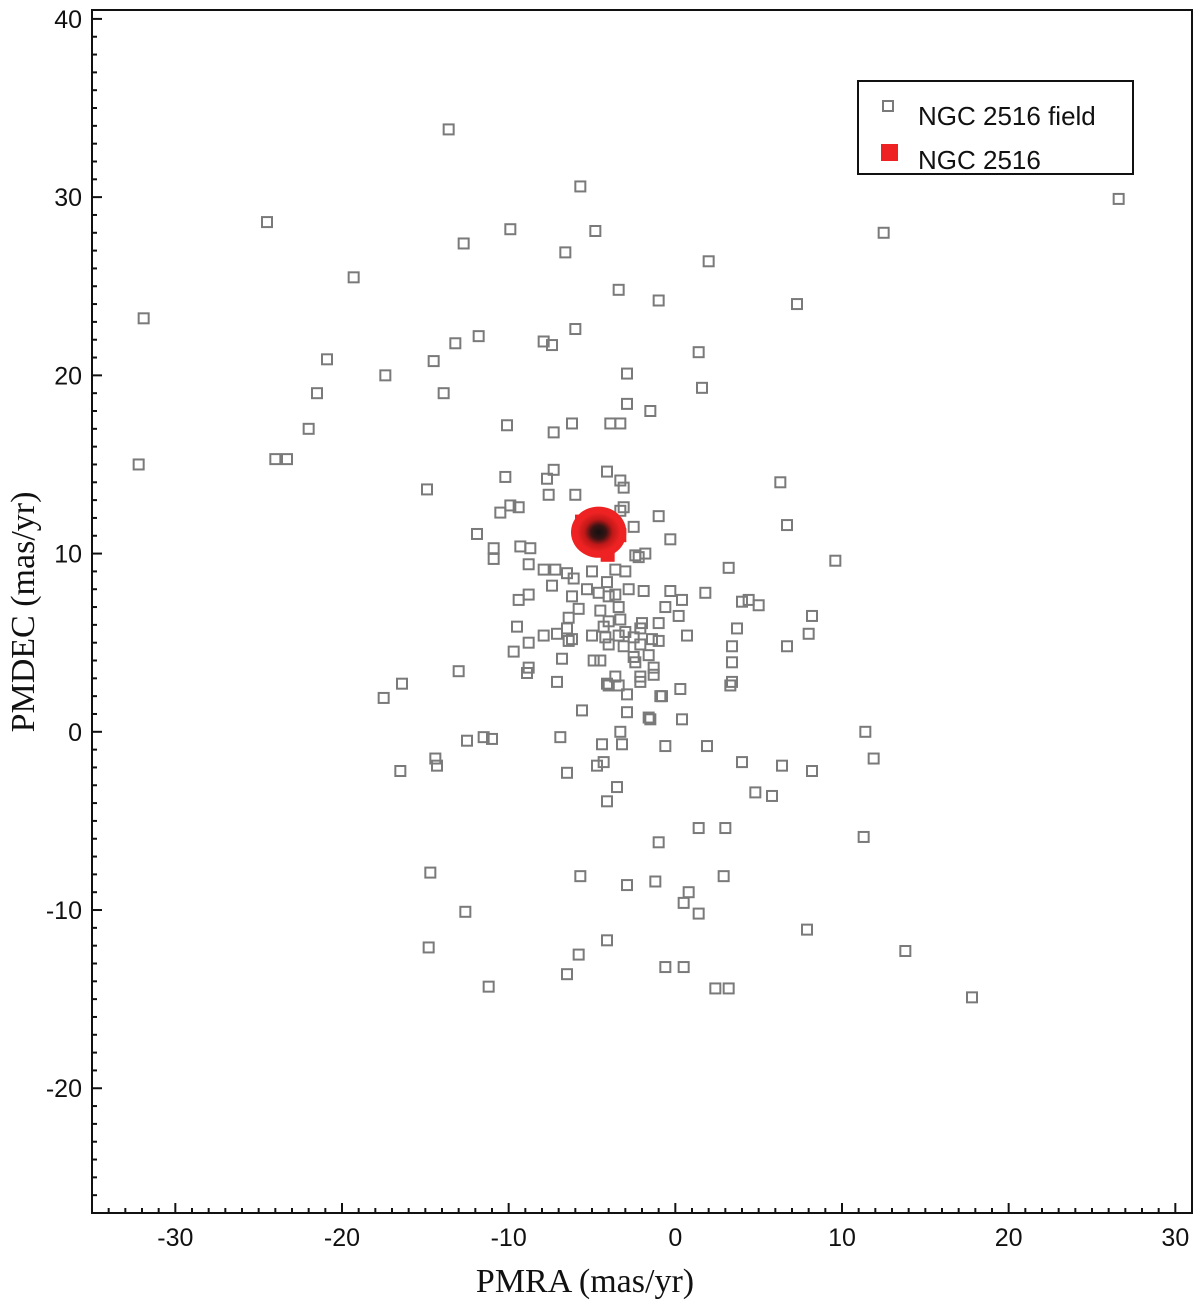 Image resolution: width=1200 pixels, height=1306 pixels. I want to click on y-tick-label: 40, so click(68, 20).